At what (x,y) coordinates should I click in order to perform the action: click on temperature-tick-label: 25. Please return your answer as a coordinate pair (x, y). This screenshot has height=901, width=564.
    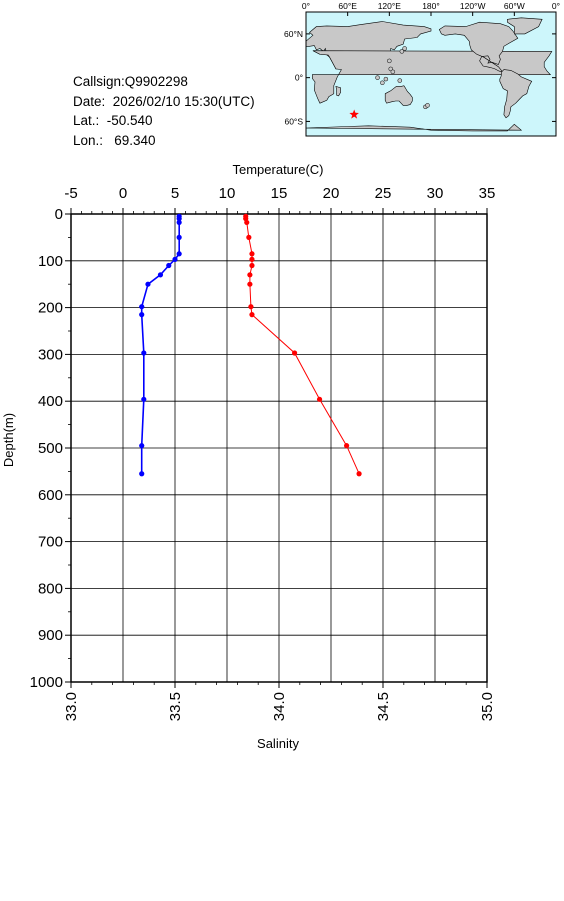
    Looking at the image, I should click on (383, 193).